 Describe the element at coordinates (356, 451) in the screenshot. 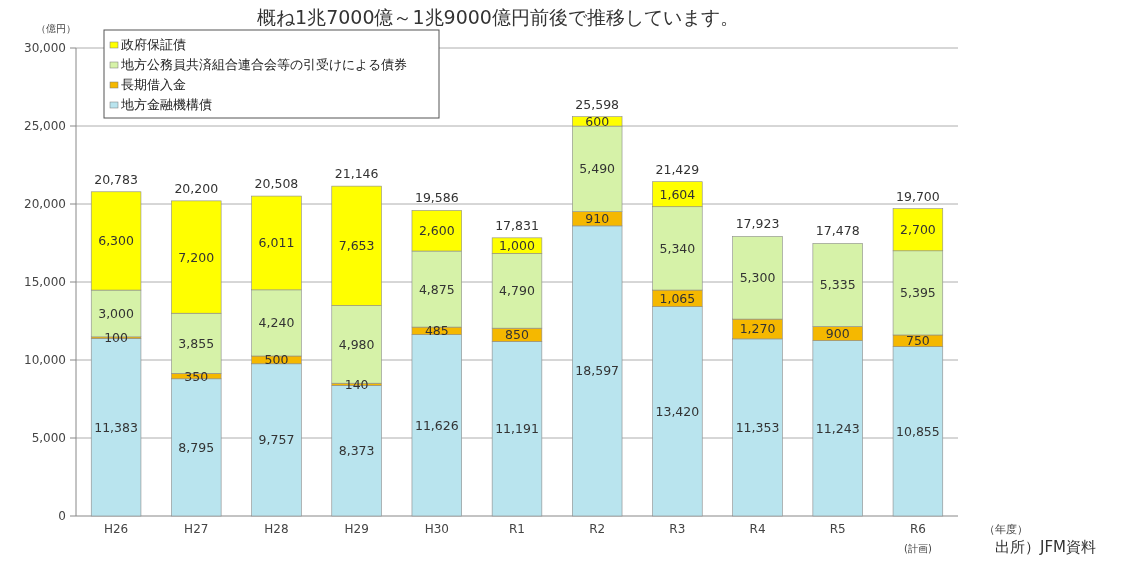

I see `data-label: 8,373` at that location.